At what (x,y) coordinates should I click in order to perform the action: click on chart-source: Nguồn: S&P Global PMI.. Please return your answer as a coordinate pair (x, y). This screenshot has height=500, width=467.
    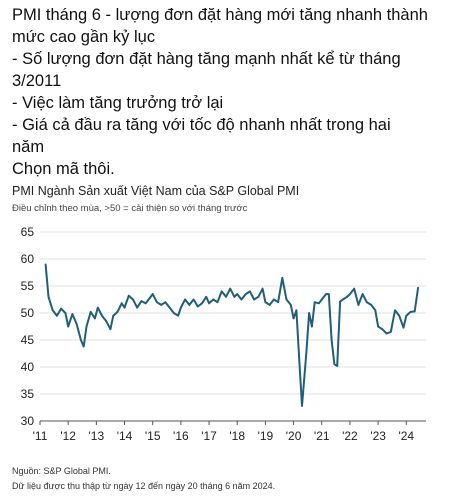
    Looking at the image, I should click on (61, 471).